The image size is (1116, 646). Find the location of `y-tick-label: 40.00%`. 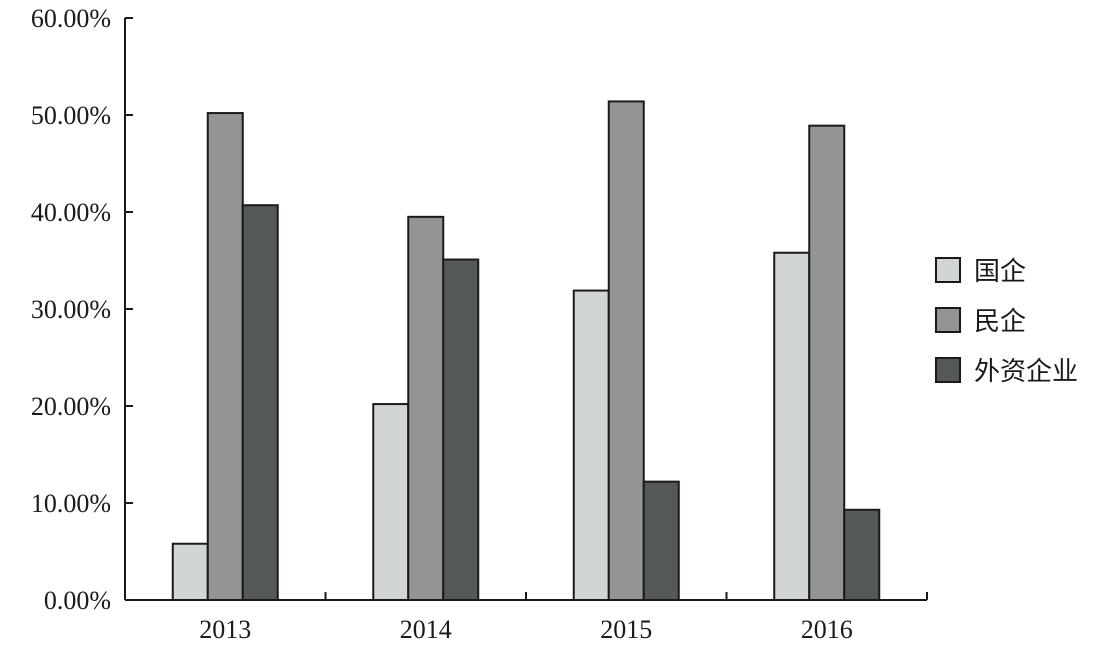

y-tick-label: 40.00% is located at coordinates (71, 212).